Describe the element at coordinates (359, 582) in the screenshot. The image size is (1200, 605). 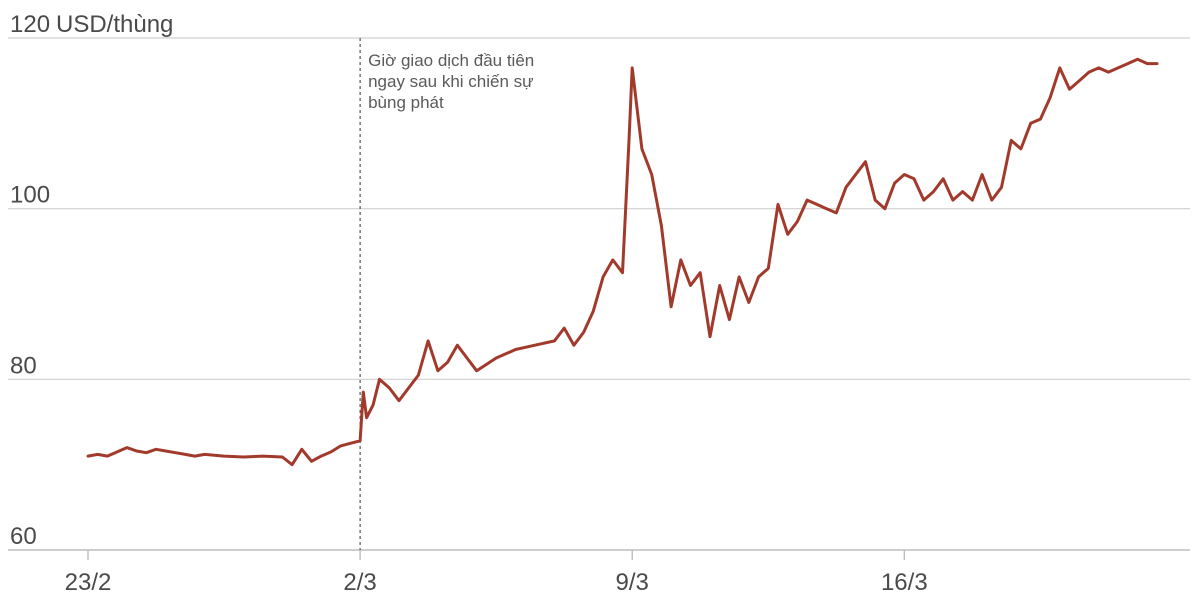
I see `x-tick-label-2-3: 2/3` at that location.